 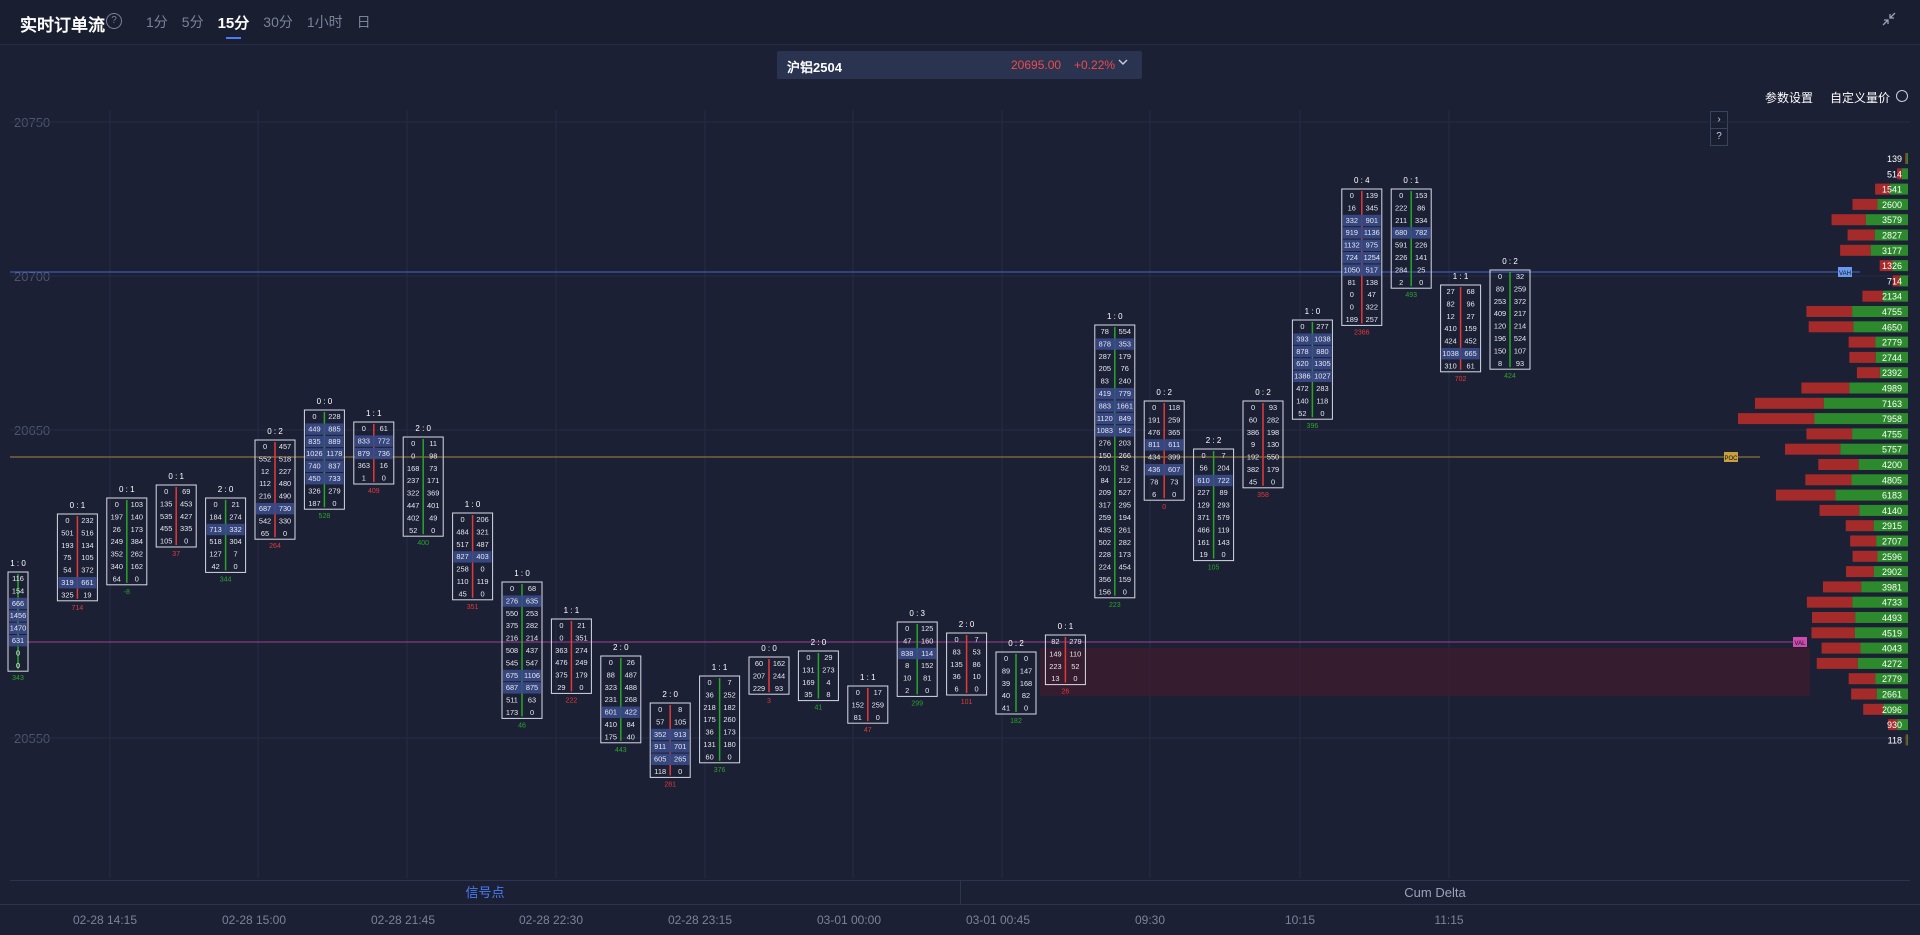 I want to click on ask-volume: 259, so click(x=1520, y=288).